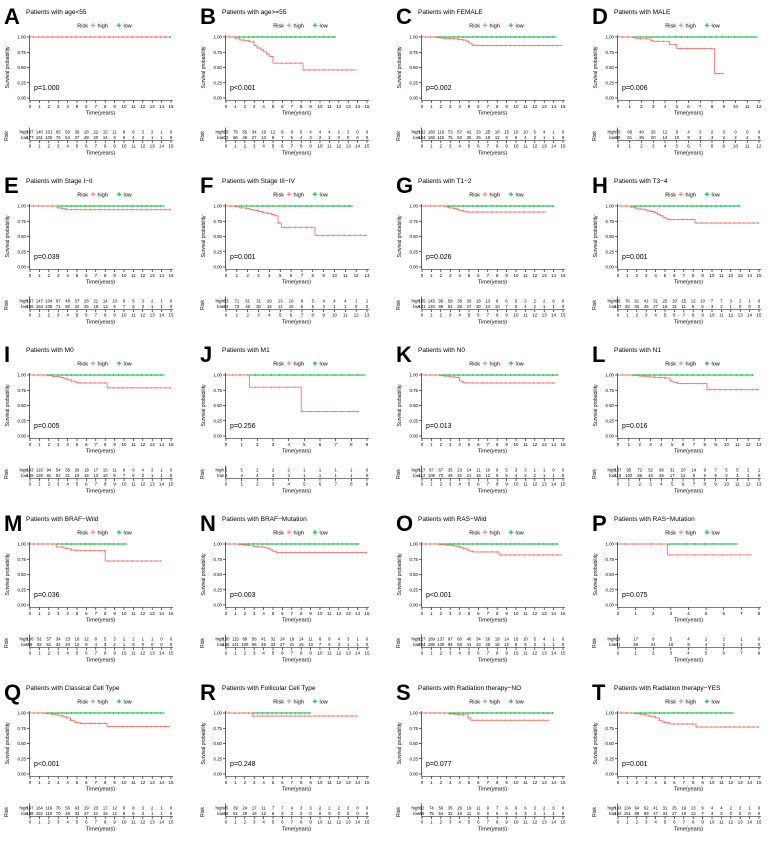  I want to click on legend-low-label: low, so click(324, 533).